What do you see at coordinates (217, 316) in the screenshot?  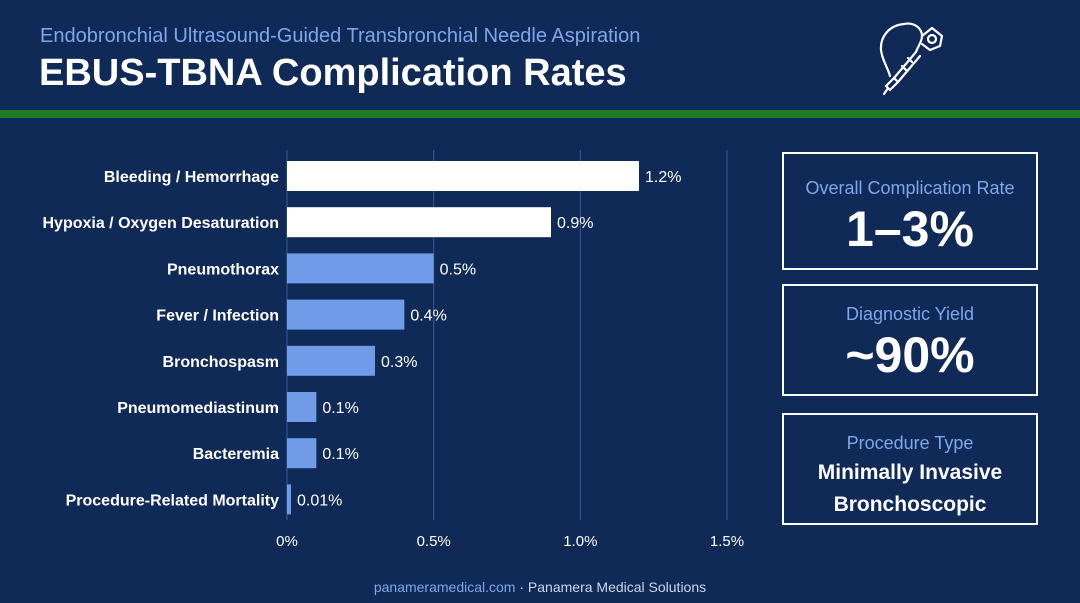 I see `category-label: Fever / Infection` at bounding box center [217, 316].